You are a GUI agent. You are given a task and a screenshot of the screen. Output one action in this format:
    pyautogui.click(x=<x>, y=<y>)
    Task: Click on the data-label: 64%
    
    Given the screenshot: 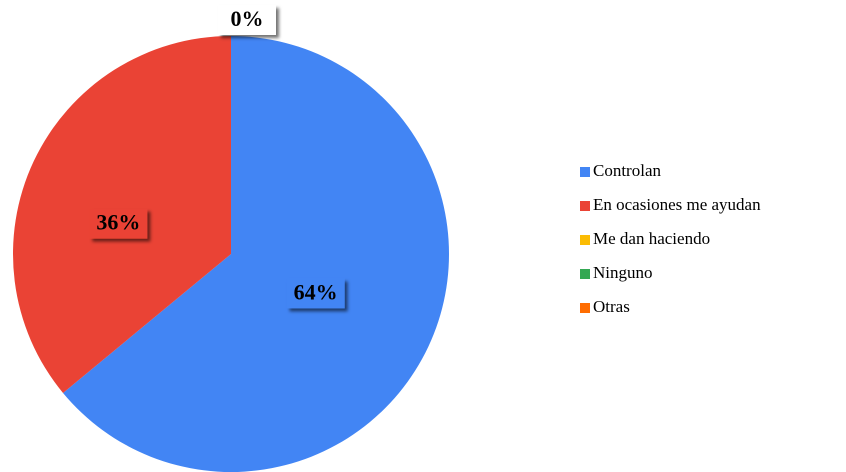 What is the action you would take?
    pyautogui.click(x=316, y=291)
    